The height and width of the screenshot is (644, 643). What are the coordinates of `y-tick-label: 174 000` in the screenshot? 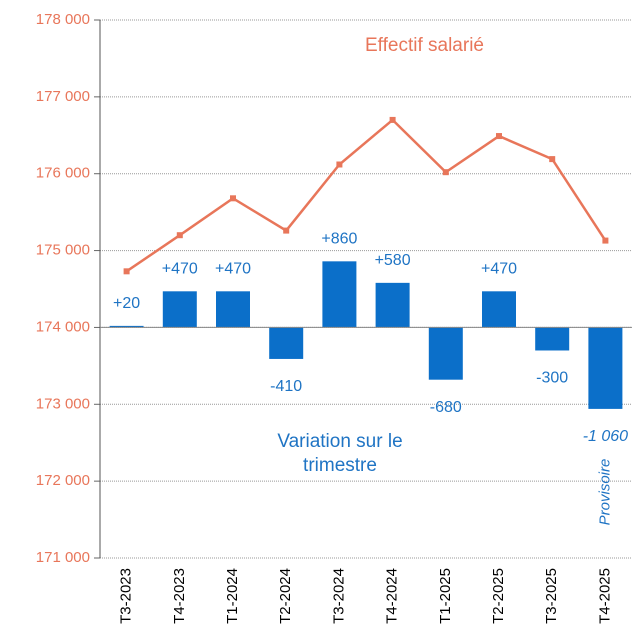 It's located at (63, 326).